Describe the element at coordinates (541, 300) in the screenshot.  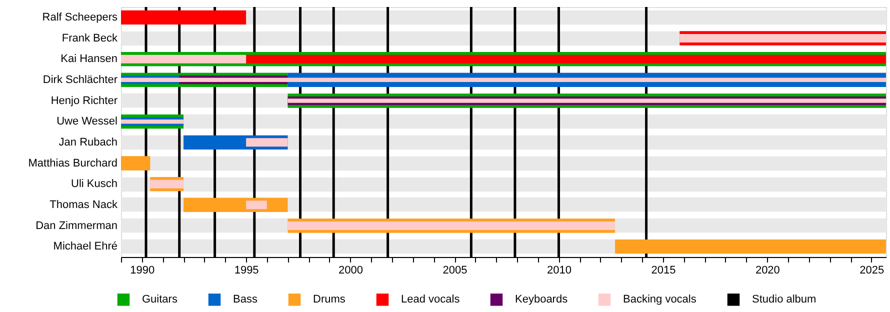
I see `legend-label: Keyboards` at that location.